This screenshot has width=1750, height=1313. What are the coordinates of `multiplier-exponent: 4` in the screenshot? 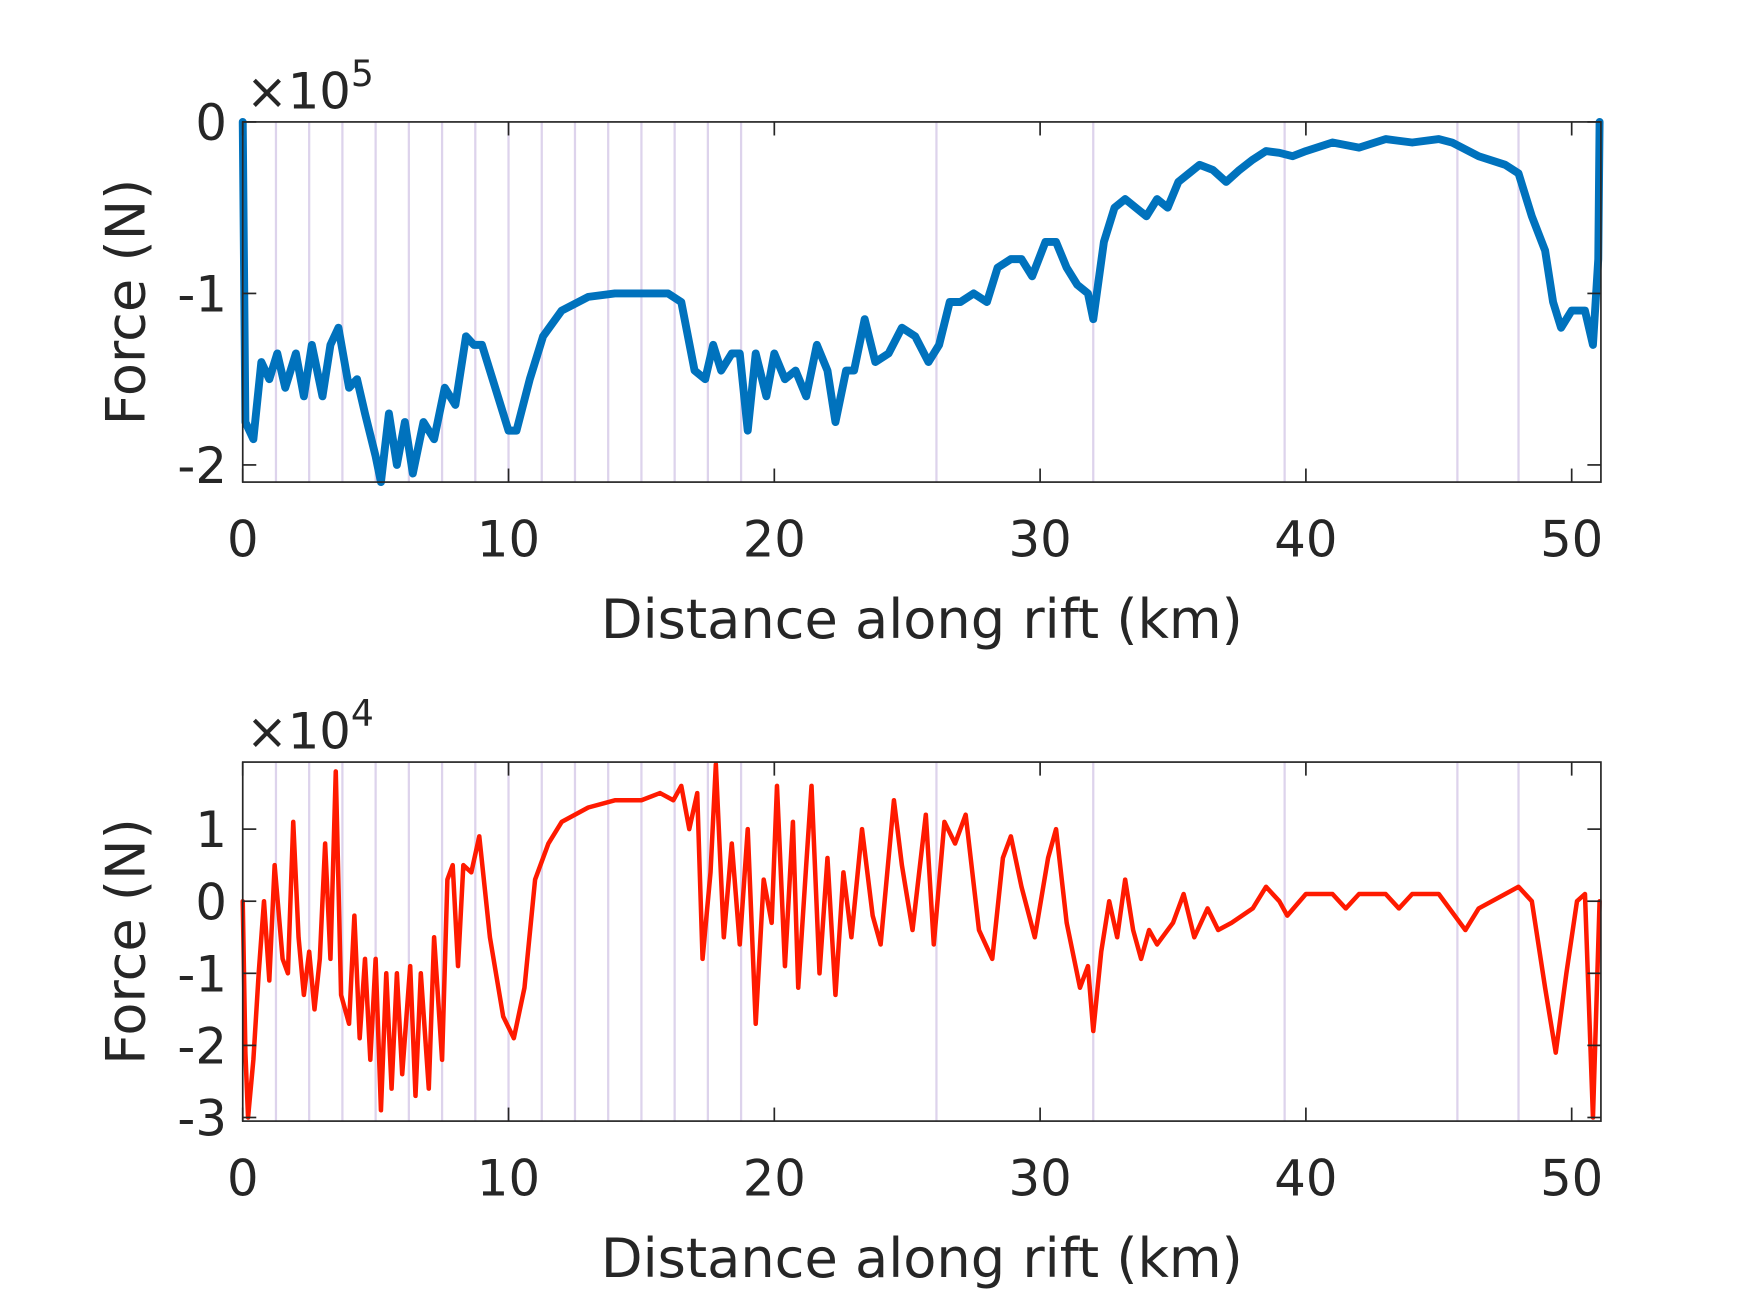 It's located at (362, 713).